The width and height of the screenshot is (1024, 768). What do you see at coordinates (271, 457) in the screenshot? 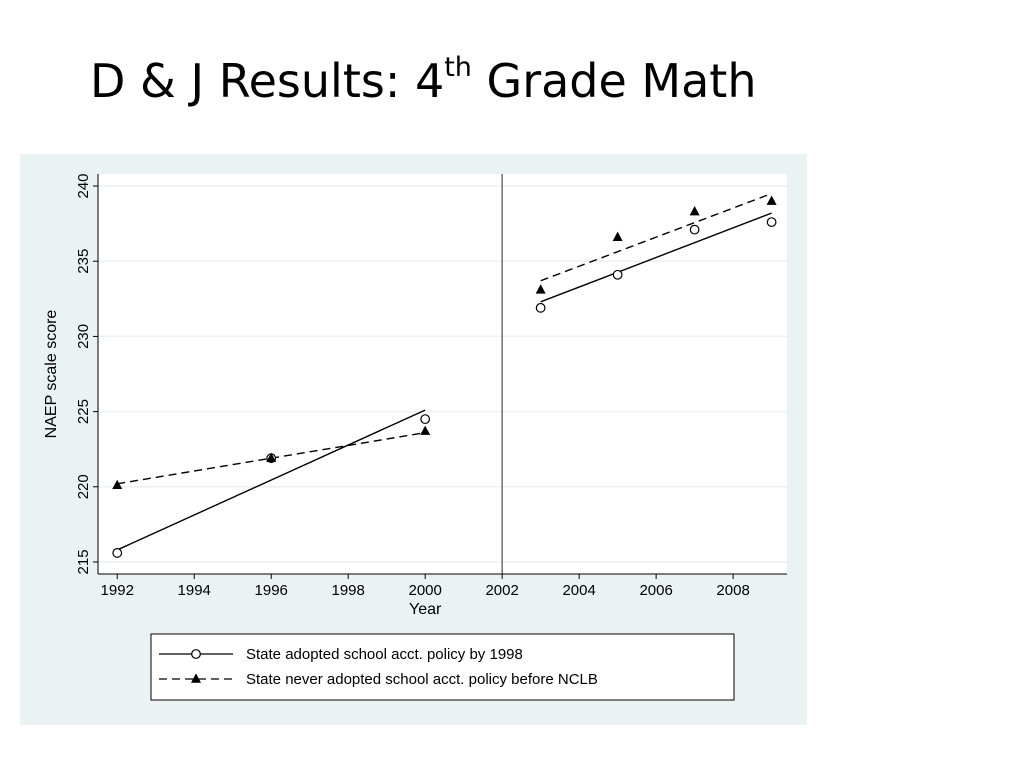
I see `point-series-1-1996` at bounding box center [271, 457].